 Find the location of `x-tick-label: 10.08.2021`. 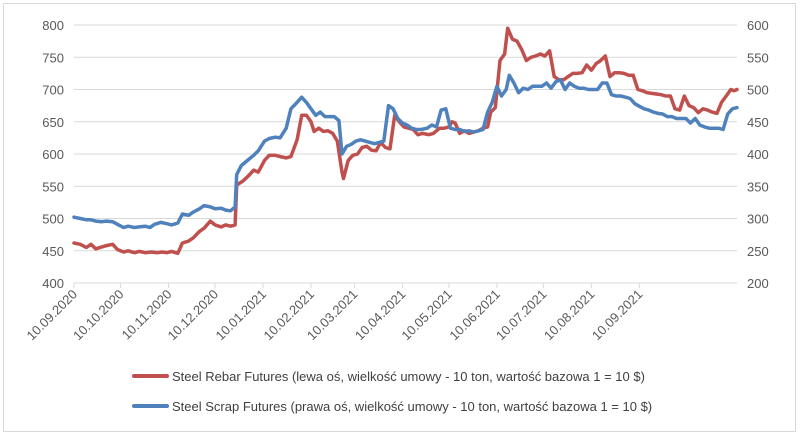

x-tick-label: 10.08.2021 is located at coordinates (569, 315).